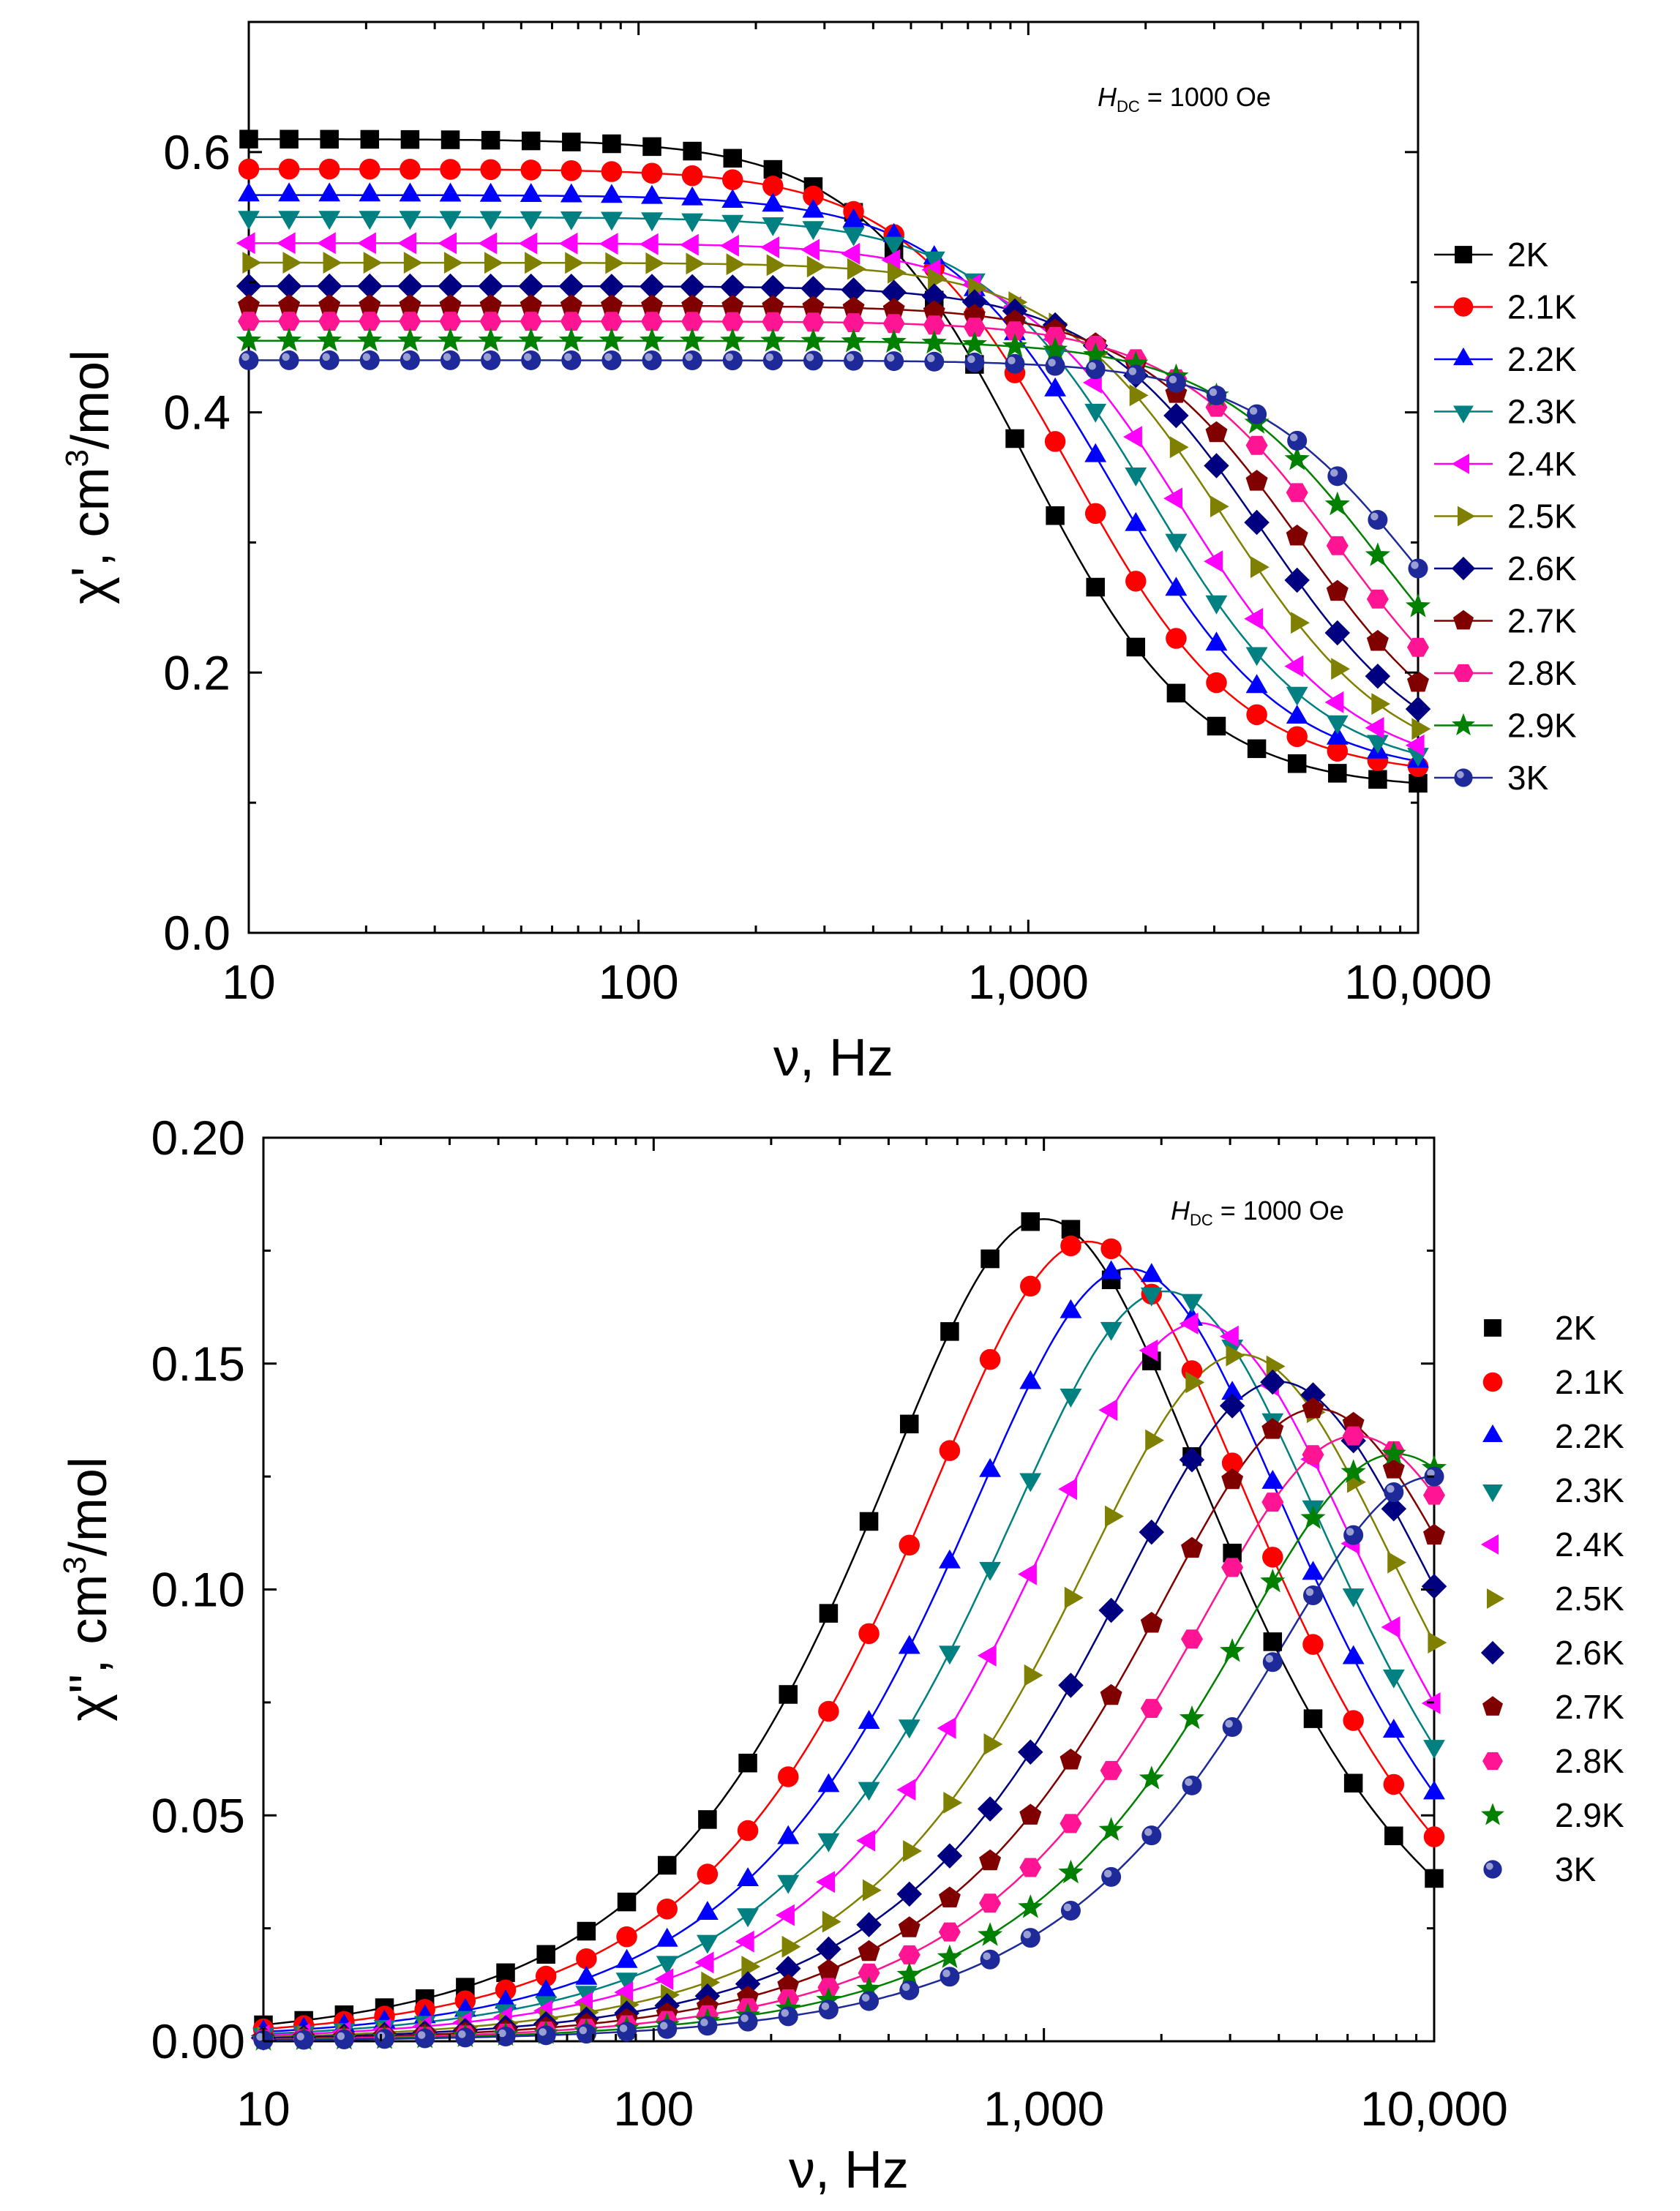 The image size is (1680, 2211). I want to click on legend-marker-2.5K, so click(1467, 517).